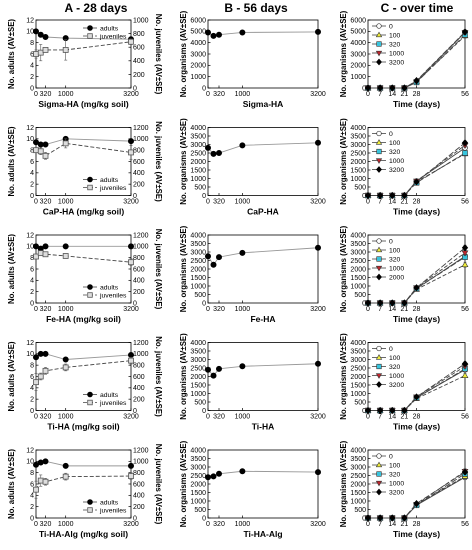  I want to click on y-tick-label: 3500, so click(358, 244).